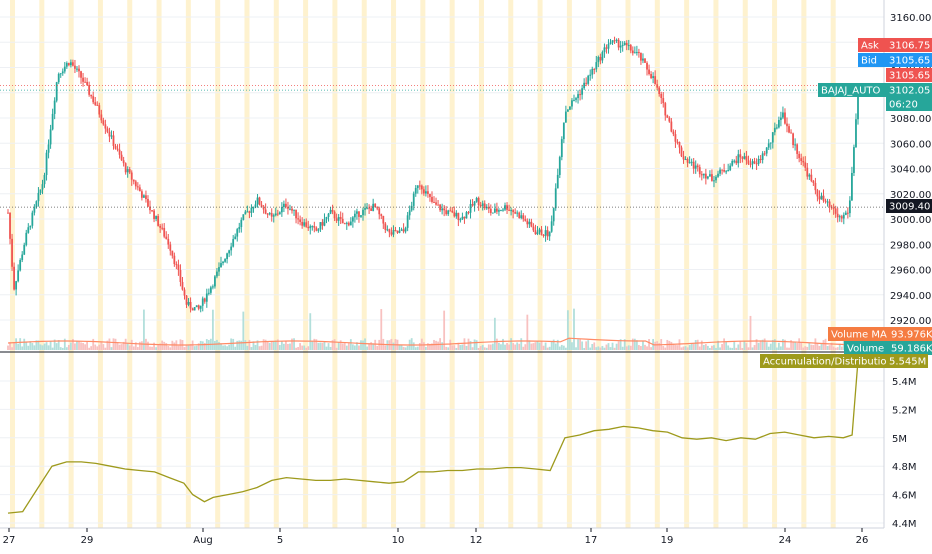 This screenshot has width=932, height=554. I want to click on volume-label: Volume, so click(865, 349).